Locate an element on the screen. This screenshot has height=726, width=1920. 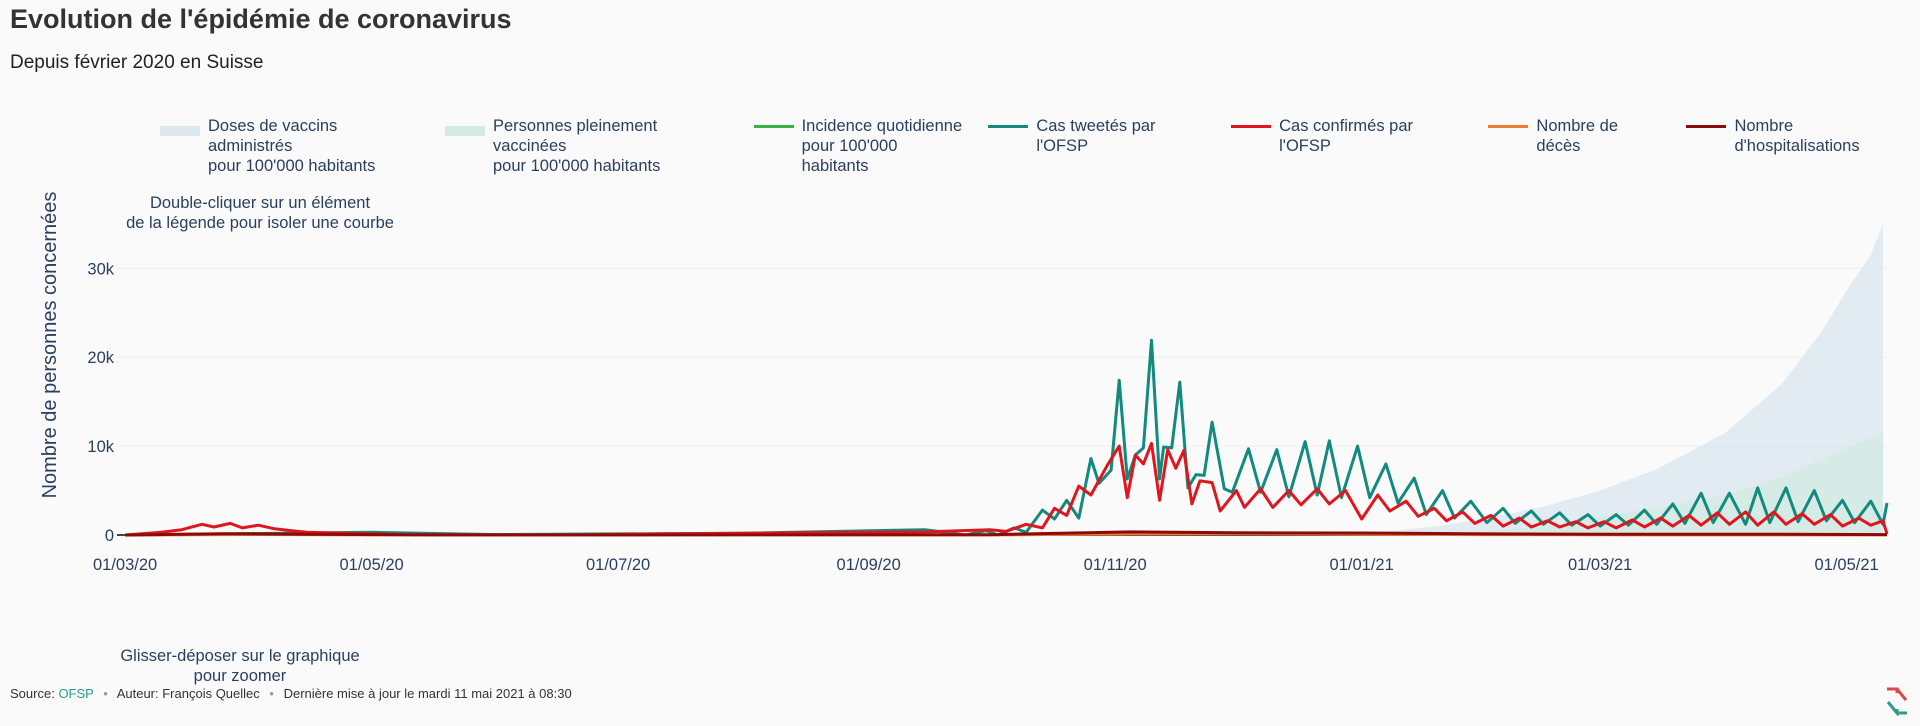
series-line is located at coordinates (1006, 533).